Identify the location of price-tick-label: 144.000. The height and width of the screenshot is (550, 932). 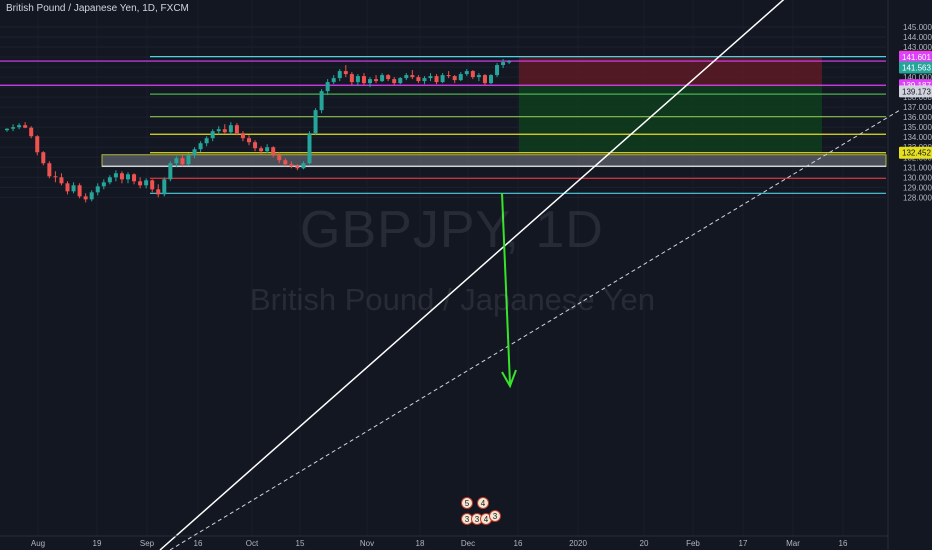
(917, 37).